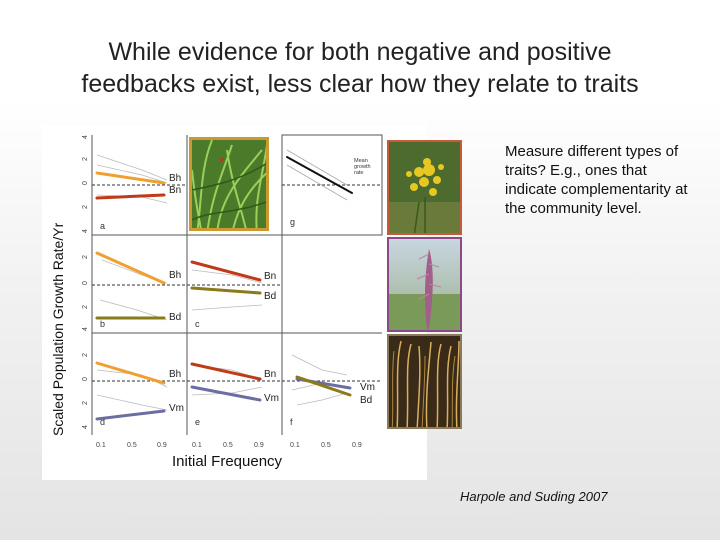 The image size is (720, 540). Describe the element at coordinates (227, 461) in the screenshot. I see `x-axis-label: Initial Frequency` at that location.